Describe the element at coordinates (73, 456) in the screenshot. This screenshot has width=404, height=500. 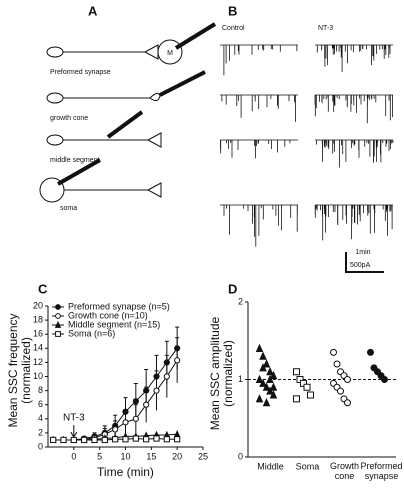
I see `x-tick-label: 0` at that location.